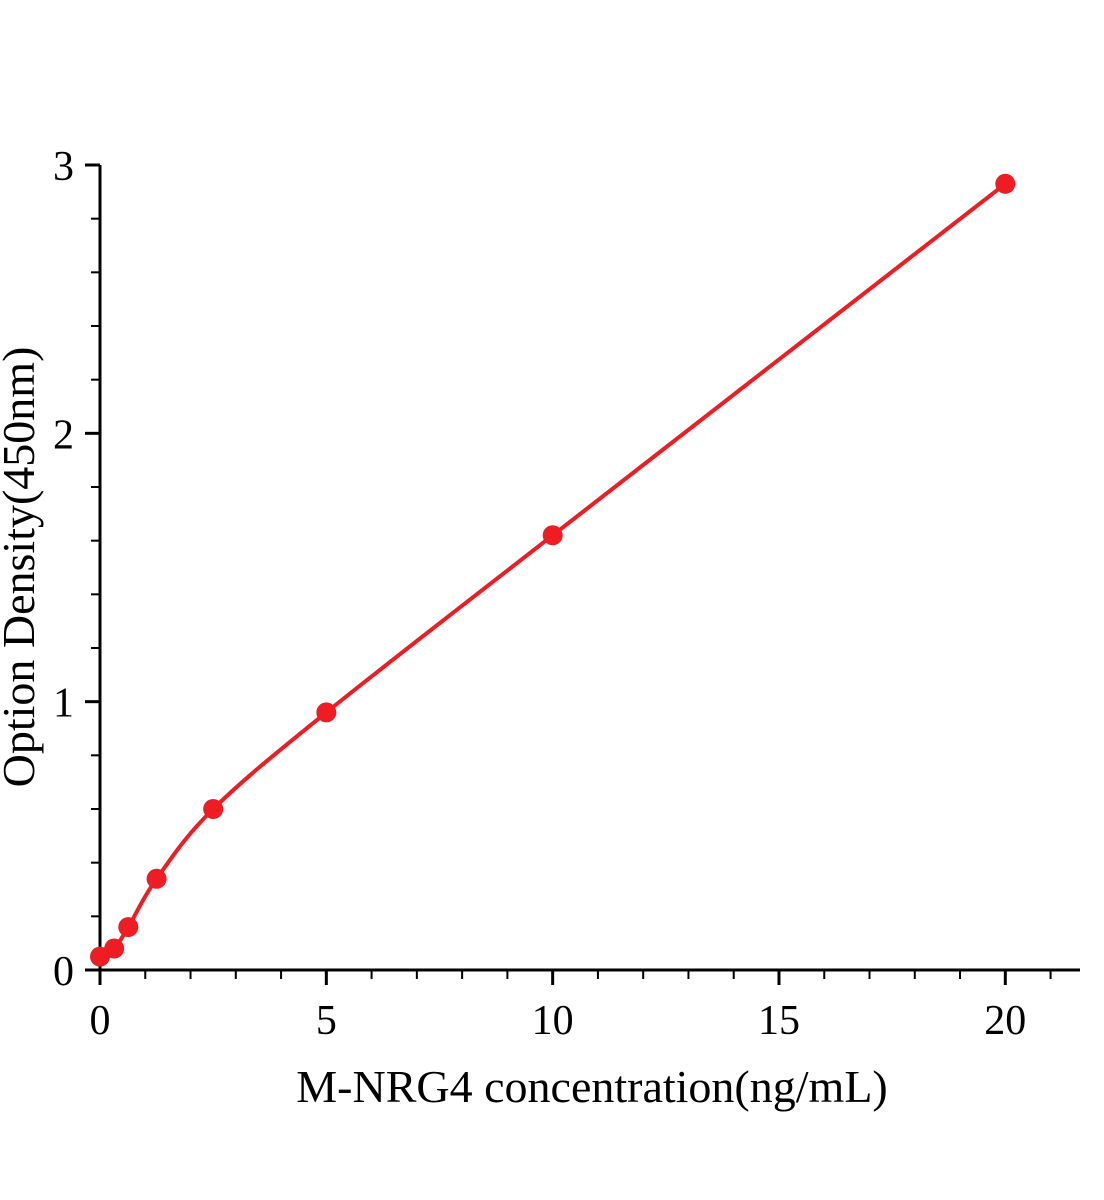  What do you see at coordinates (326, 1021) in the screenshot?
I see `x-tick-label: 5` at bounding box center [326, 1021].